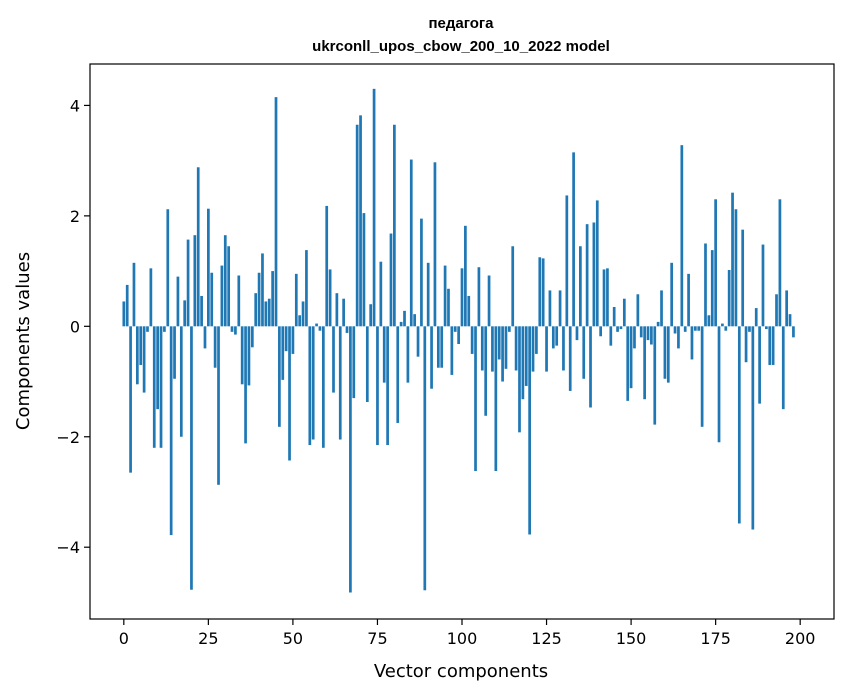  I want to click on y-tick-label: 0, so click(75, 326).